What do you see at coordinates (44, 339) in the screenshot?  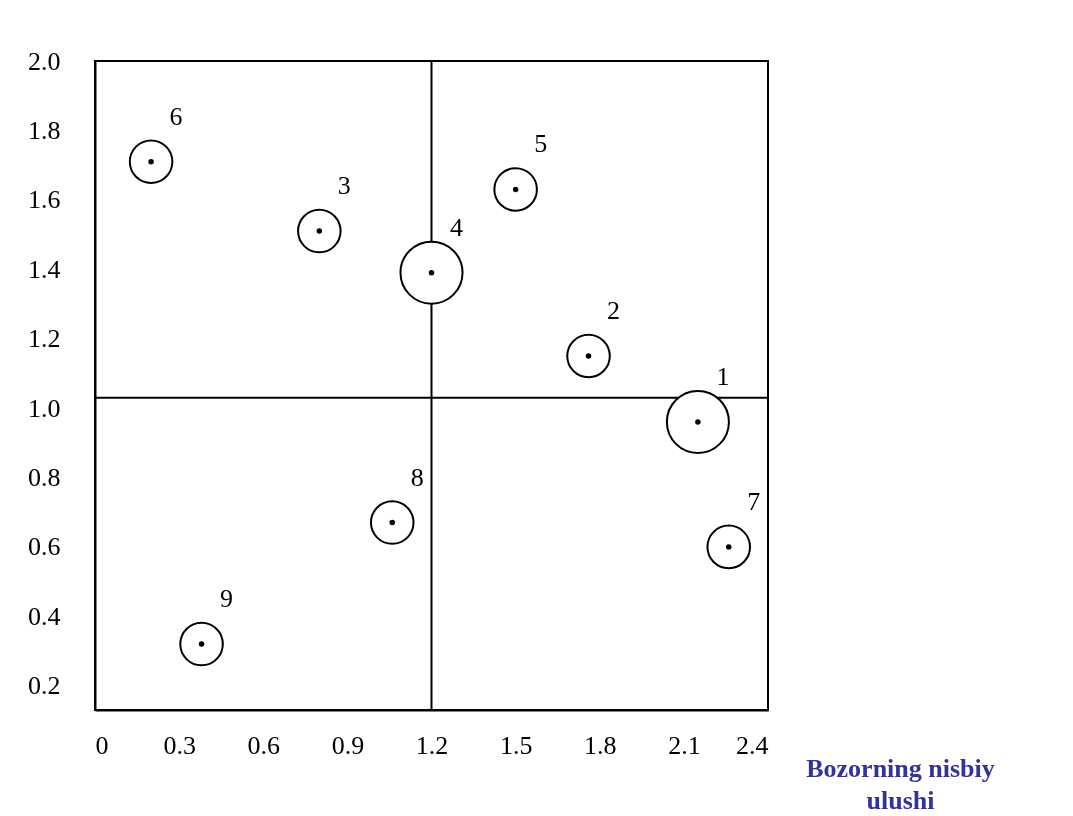 I see `y-tick-label: 1.2` at bounding box center [44, 339].